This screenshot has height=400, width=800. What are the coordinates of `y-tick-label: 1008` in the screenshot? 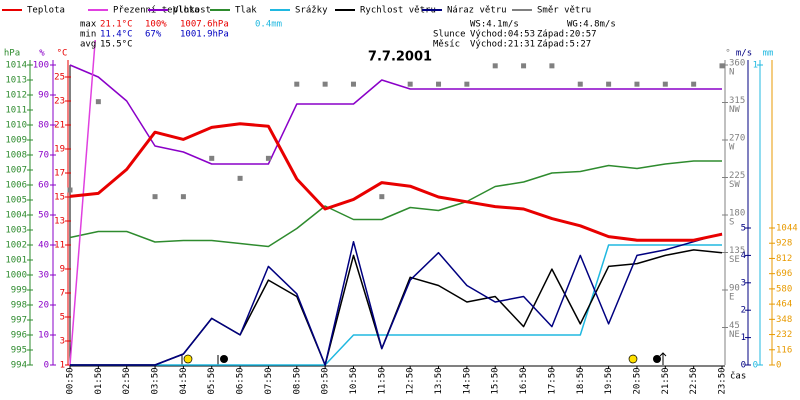 It's located at (16, 156).